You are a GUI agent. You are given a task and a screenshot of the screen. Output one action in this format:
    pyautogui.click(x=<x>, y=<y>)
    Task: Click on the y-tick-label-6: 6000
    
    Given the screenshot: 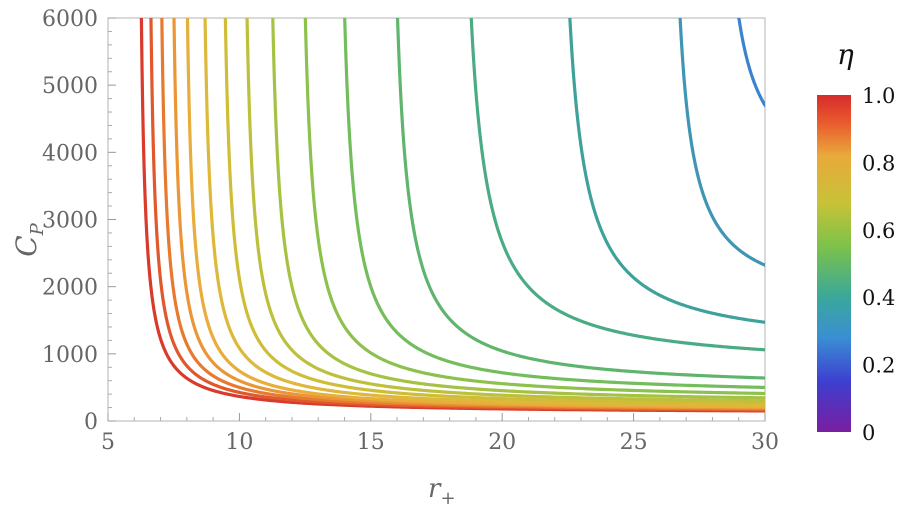 What is the action you would take?
    pyautogui.click(x=70, y=19)
    